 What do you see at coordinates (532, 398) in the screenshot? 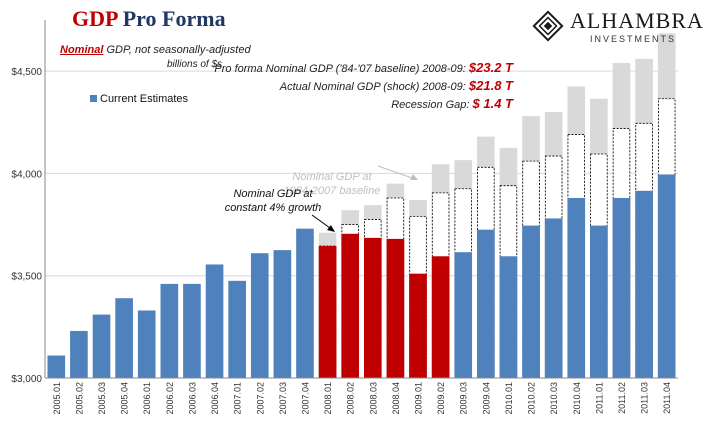
I see `x-tick-label: 2010.02` at bounding box center [532, 398].